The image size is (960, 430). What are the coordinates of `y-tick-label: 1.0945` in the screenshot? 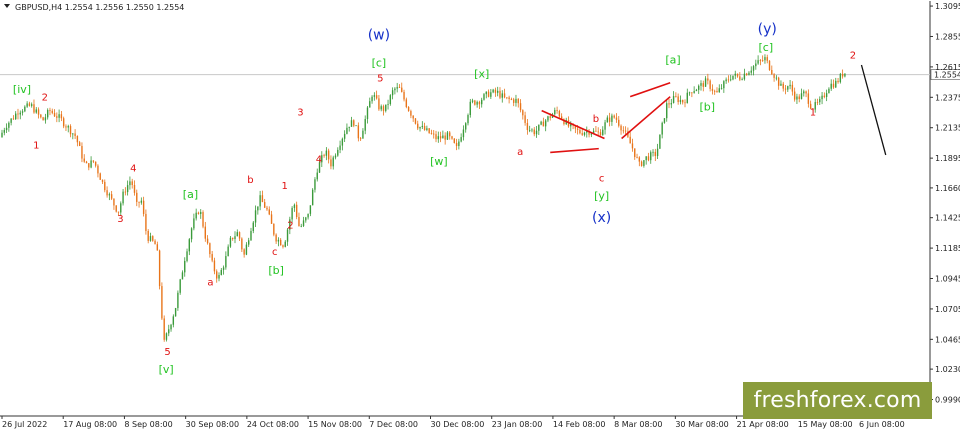 It's located at (947, 279).